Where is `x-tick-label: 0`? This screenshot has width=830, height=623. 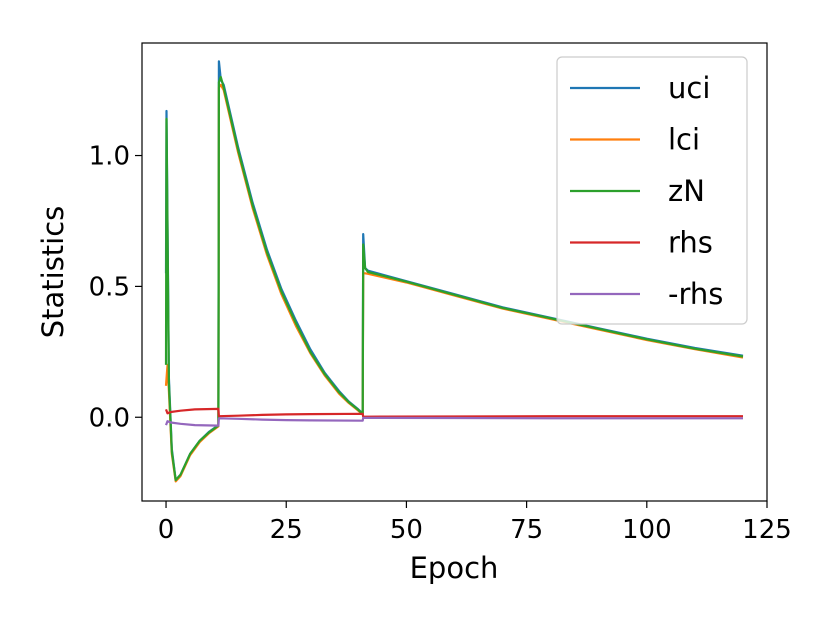
x-tick-label: 0 is located at coordinates (166, 530).